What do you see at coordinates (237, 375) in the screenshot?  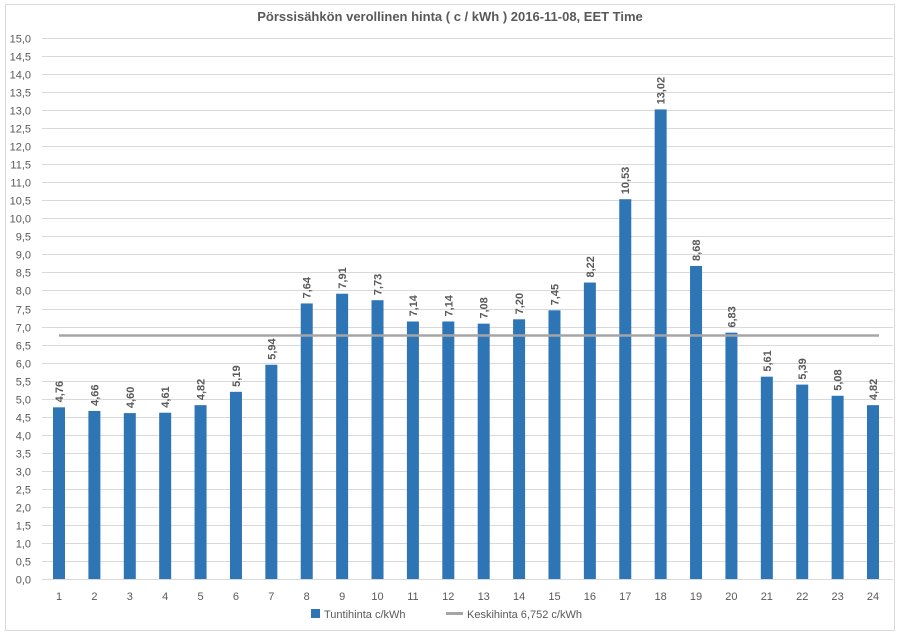 I see `data-label: 5,19` at bounding box center [237, 375].